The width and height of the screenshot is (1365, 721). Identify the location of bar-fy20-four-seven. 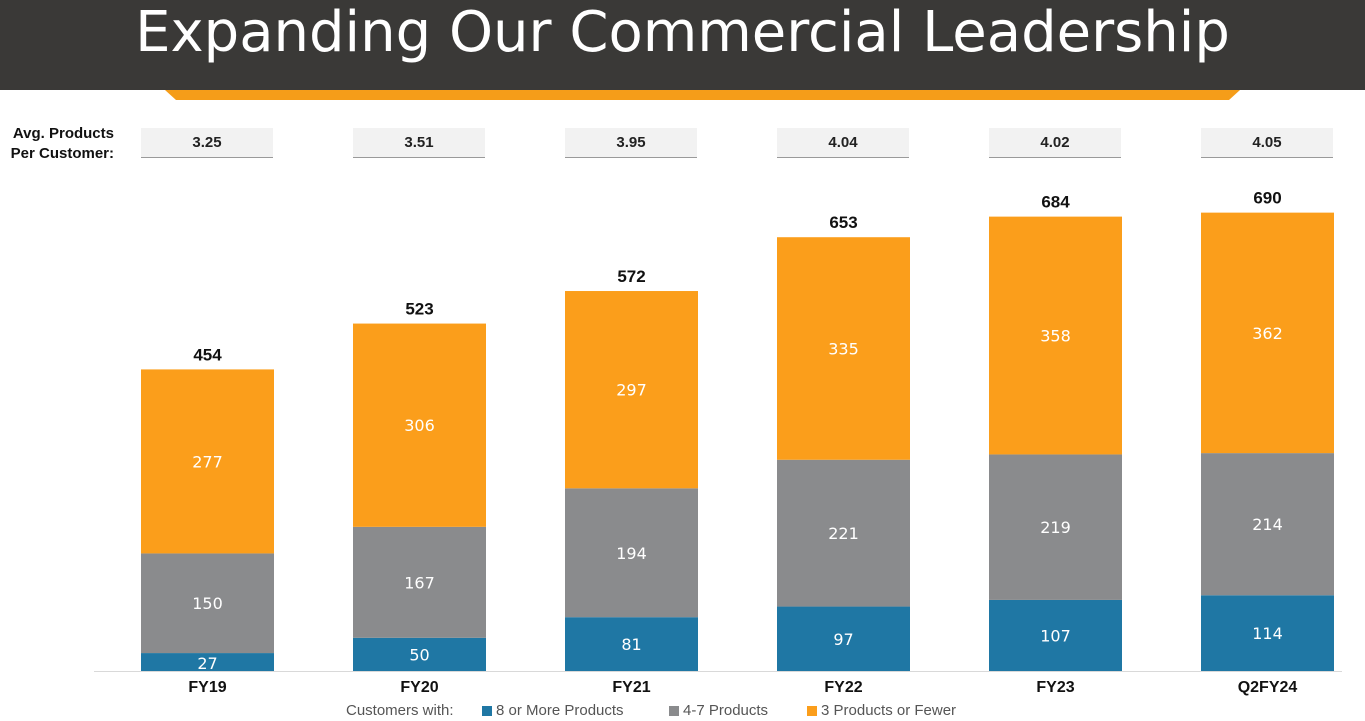
(419, 582).